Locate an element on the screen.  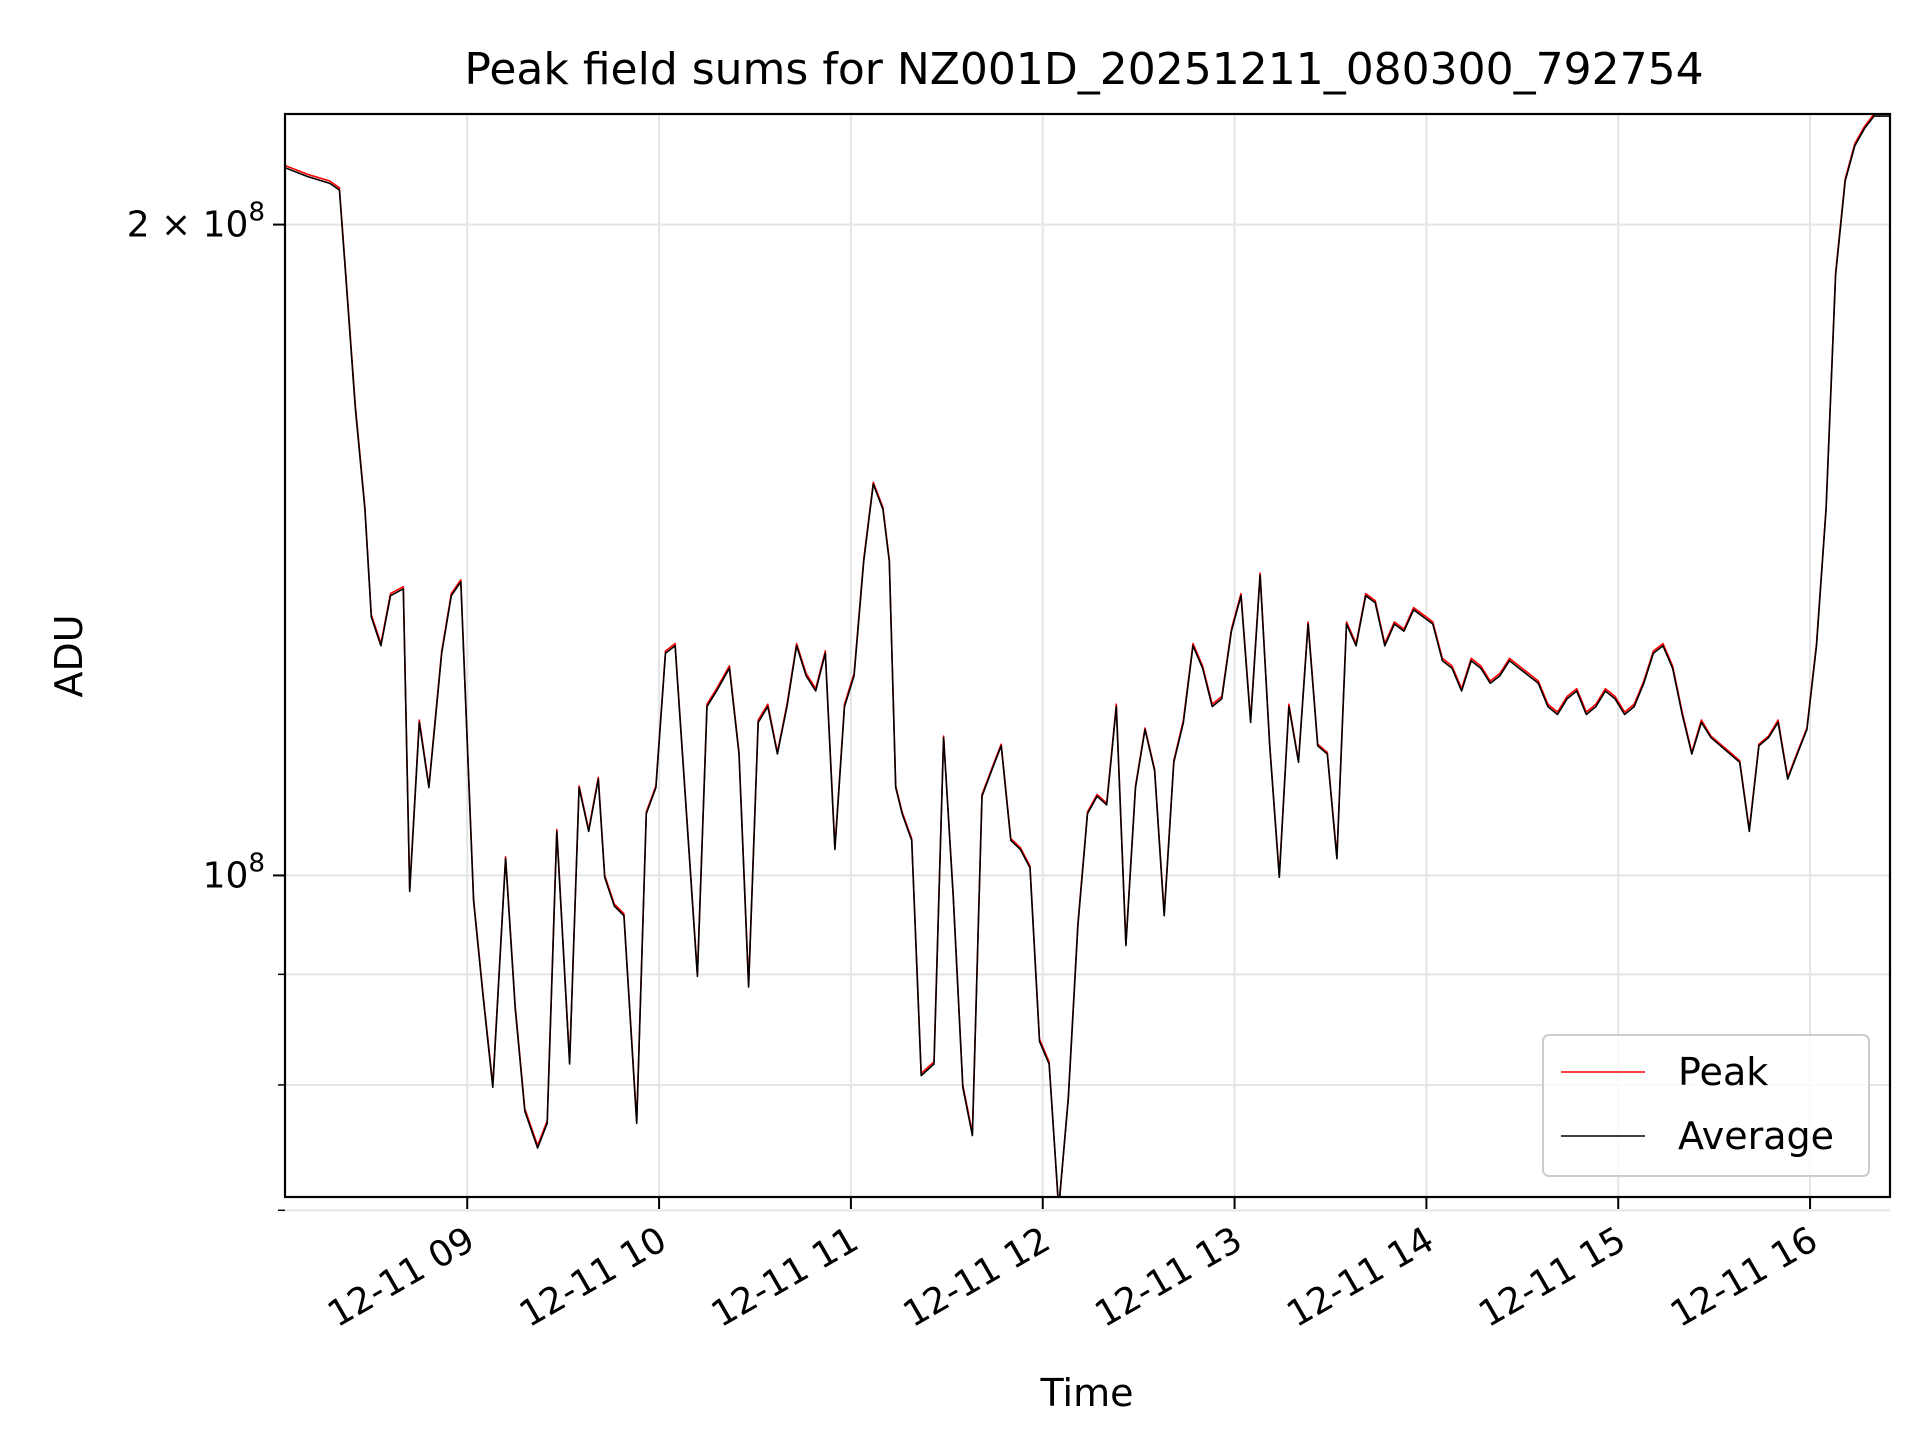
y-tick-label: 2 × 108 is located at coordinates (196, 222).